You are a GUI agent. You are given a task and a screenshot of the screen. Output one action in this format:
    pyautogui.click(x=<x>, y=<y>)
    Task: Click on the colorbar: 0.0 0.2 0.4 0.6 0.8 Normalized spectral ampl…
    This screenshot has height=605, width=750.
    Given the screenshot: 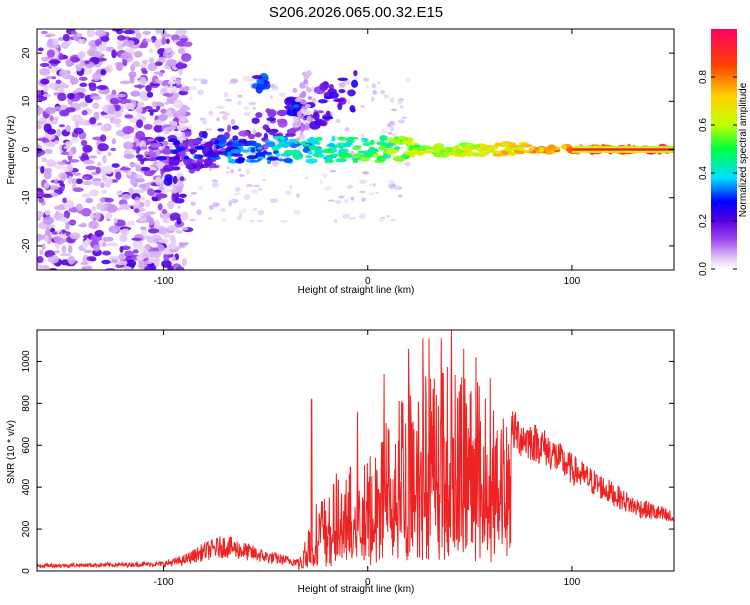 What is the action you would take?
    pyautogui.click(x=723, y=152)
    